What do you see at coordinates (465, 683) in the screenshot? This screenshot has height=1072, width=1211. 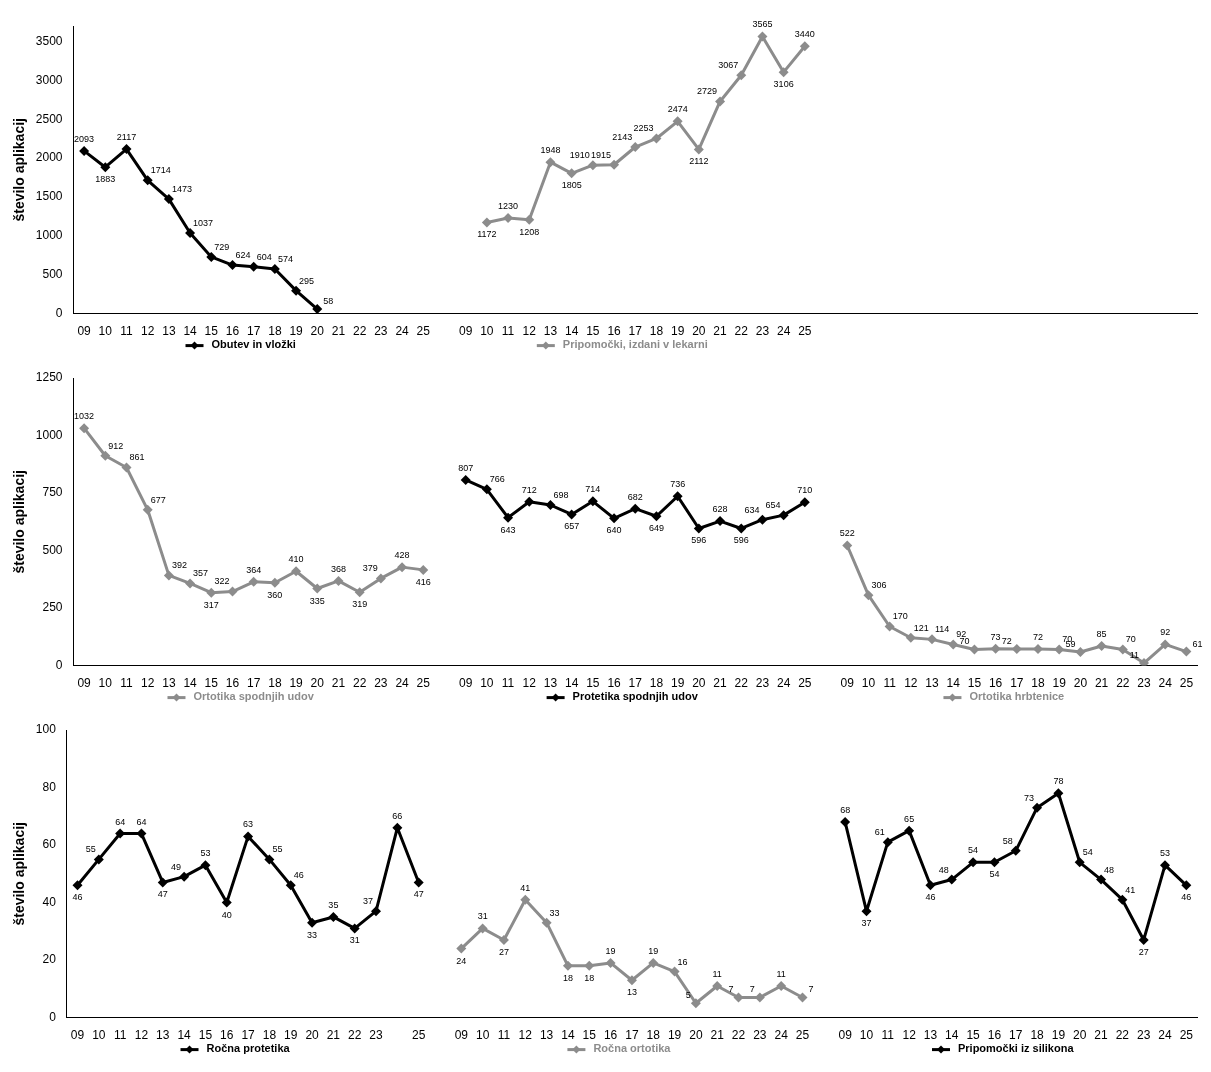 I see `x-tick-label: 09` at bounding box center [465, 683].